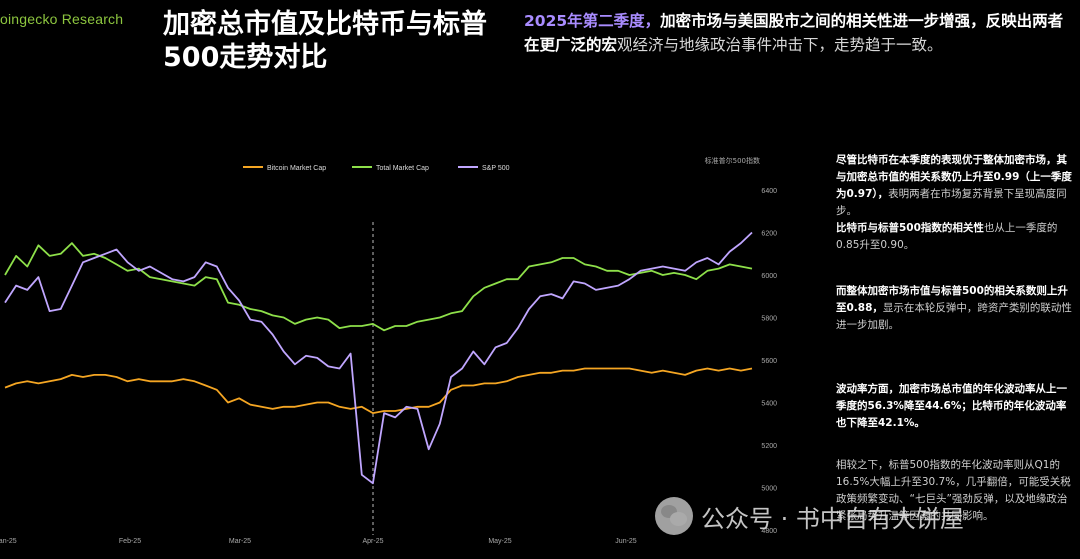 This screenshot has height=559, width=1080. What do you see at coordinates (62, 19) in the screenshot?
I see `brand-logo-text: oingecko Research` at bounding box center [62, 19].